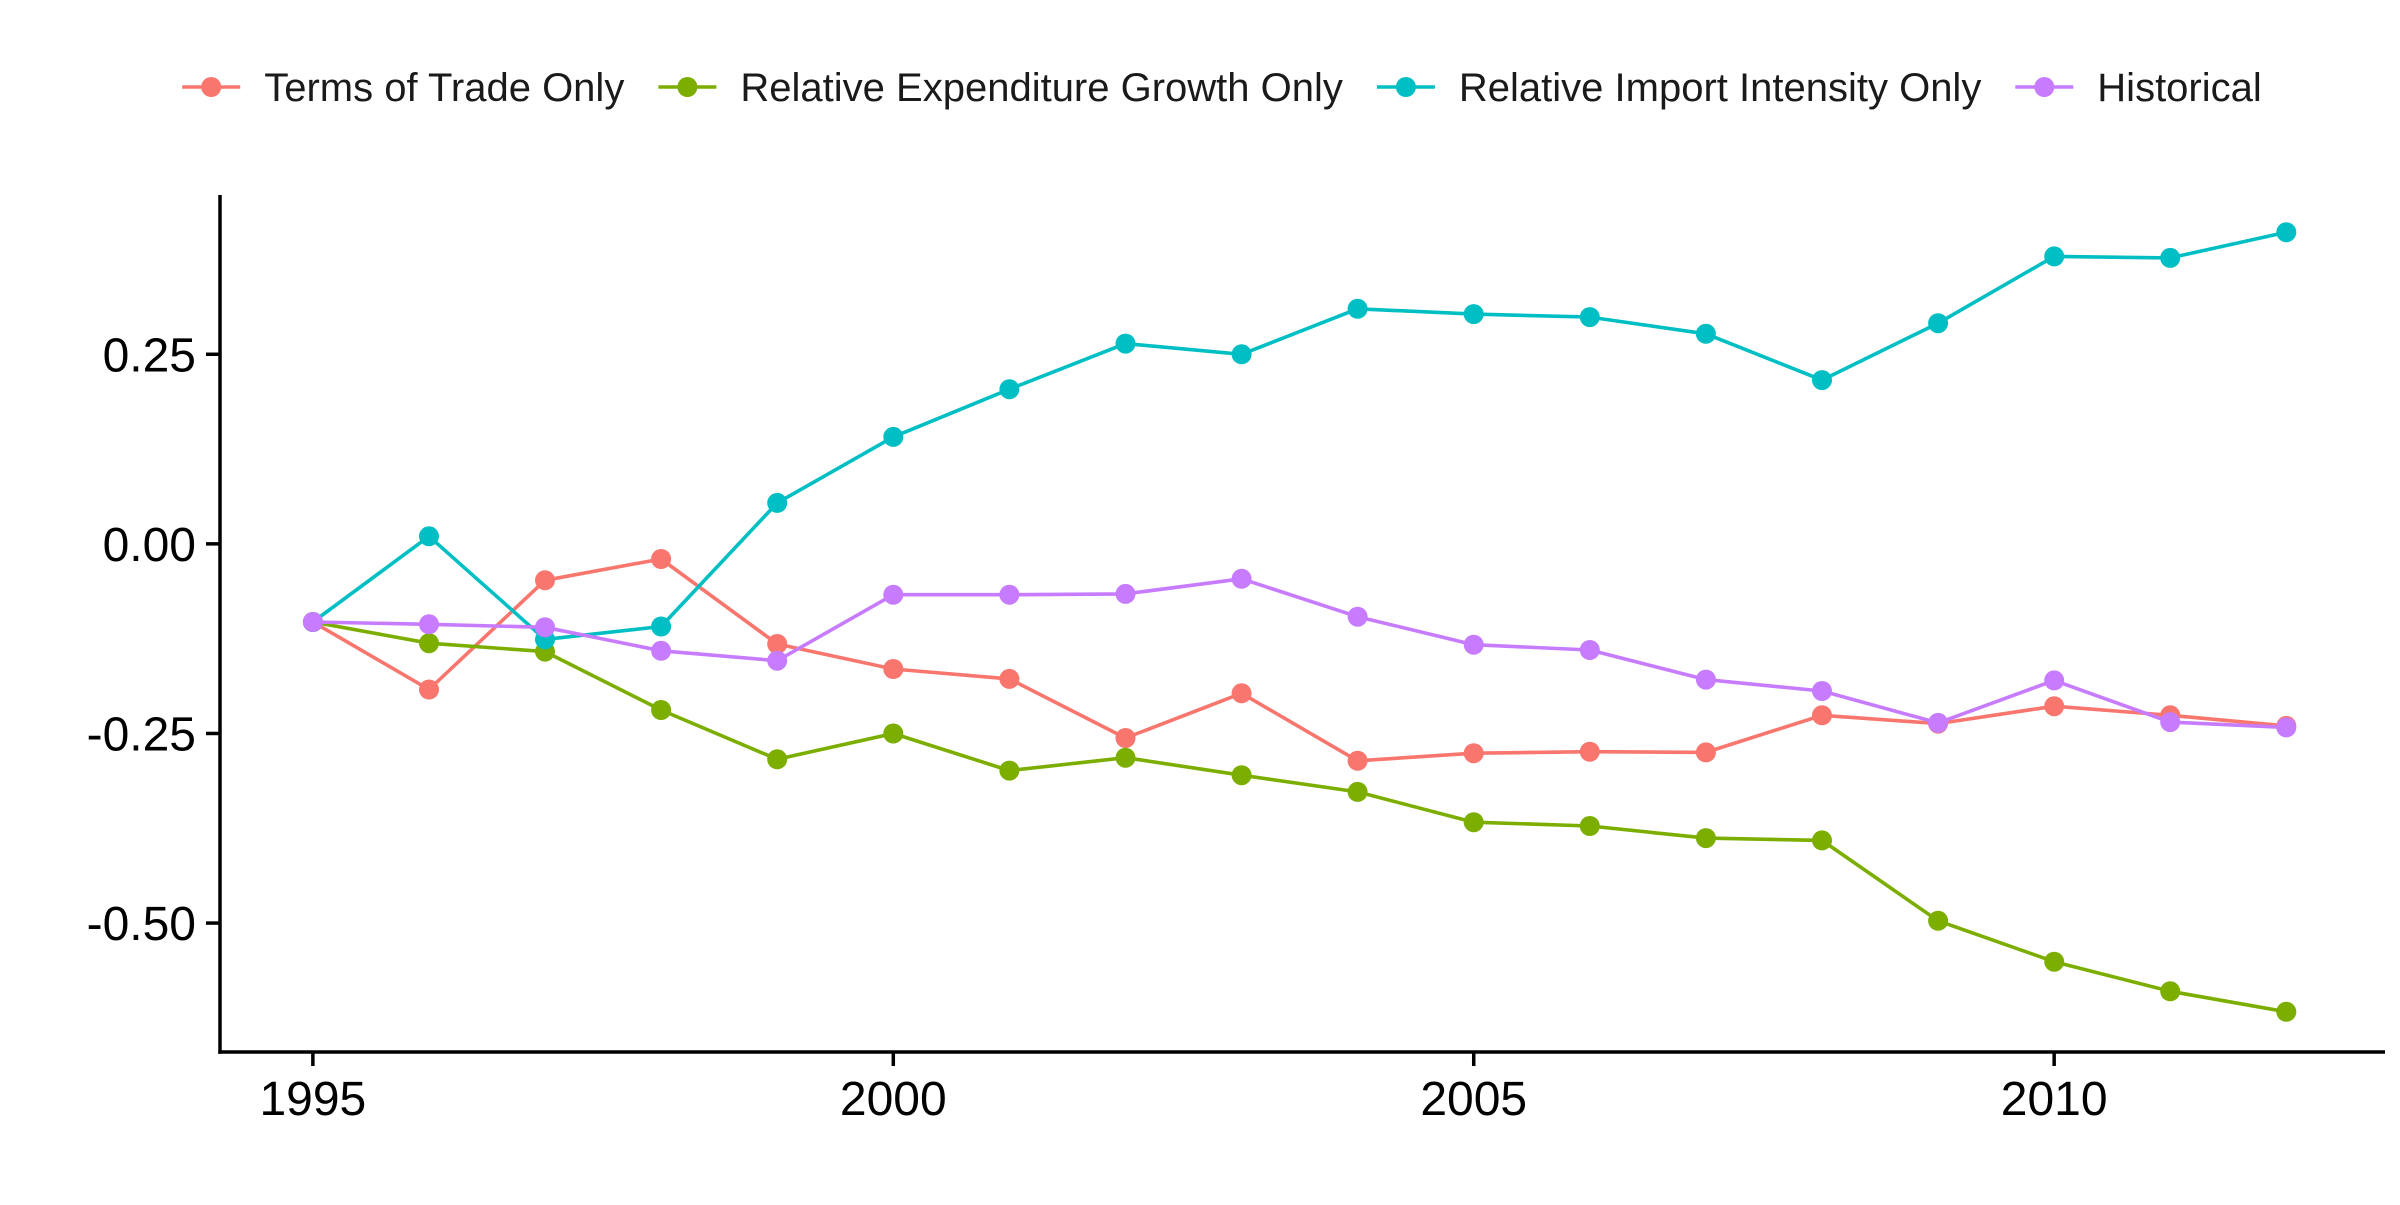  Describe the element at coordinates (1125, 738) in the screenshot. I see `data-point-terms-of-trade-only-2002` at that location.